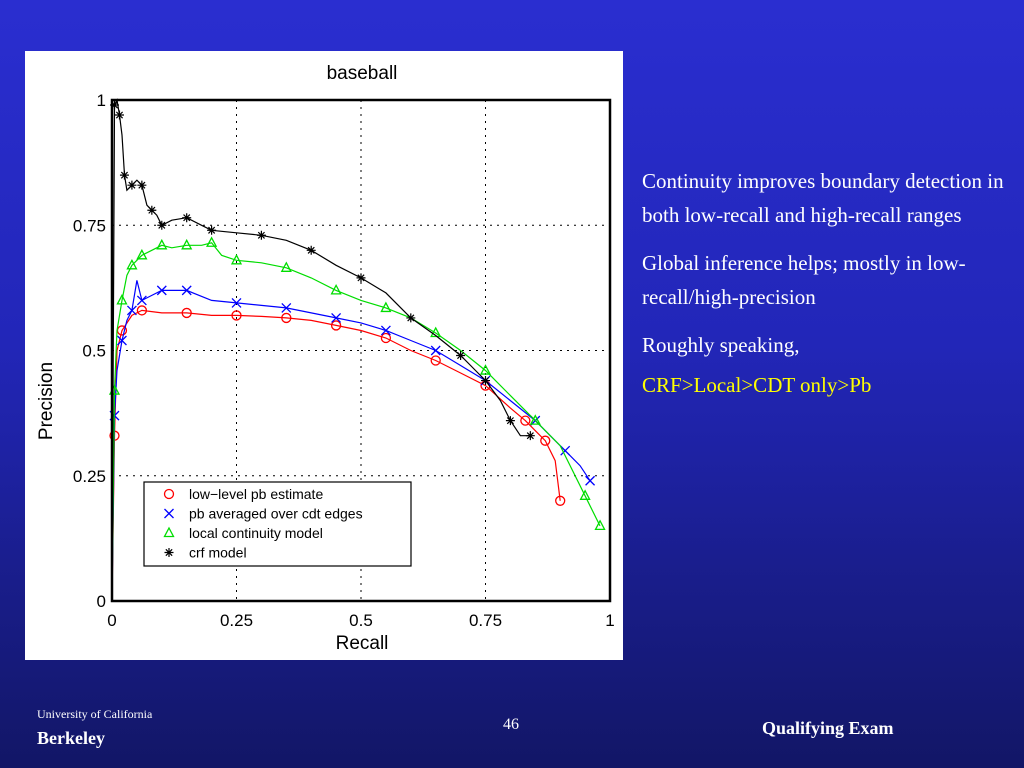  What do you see at coordinates (94, 351) in the screenshot?
I see `y-tick-label: 0.5` at bounding box center [94, 351].